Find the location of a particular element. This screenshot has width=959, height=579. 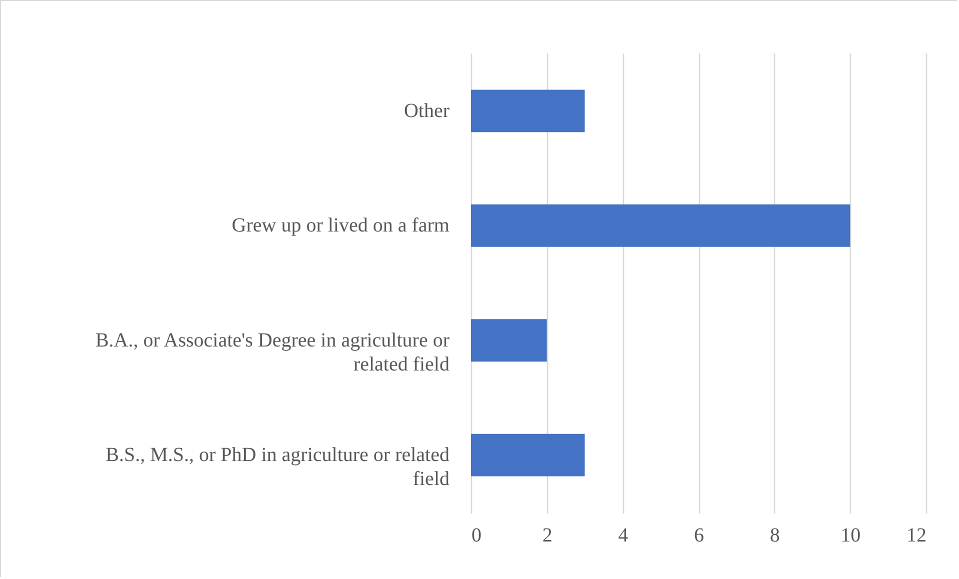

x-tick-label: 2 is located at coordinates (547, 535).